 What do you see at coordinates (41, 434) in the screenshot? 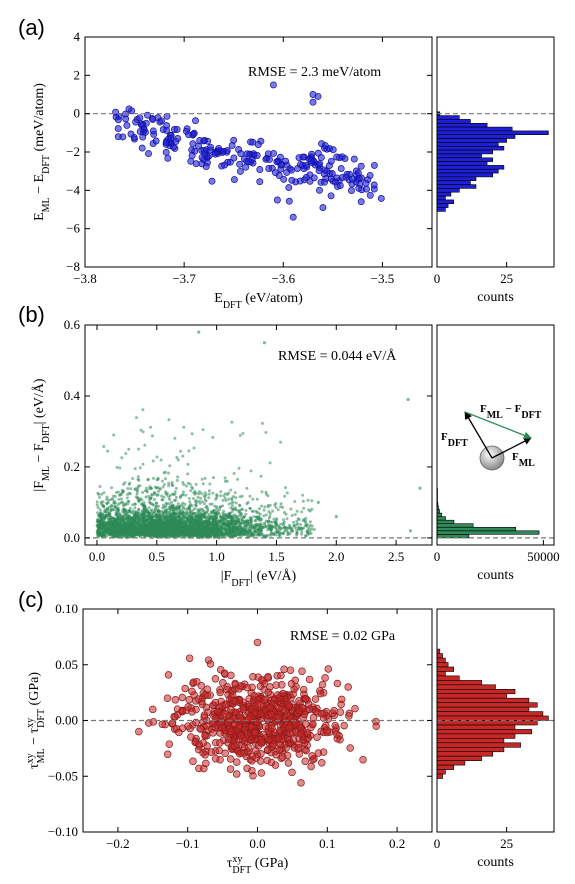
I see `y-axis-label: |FML − FDFT| (eV/Å)` at bounding box center [41, 434].